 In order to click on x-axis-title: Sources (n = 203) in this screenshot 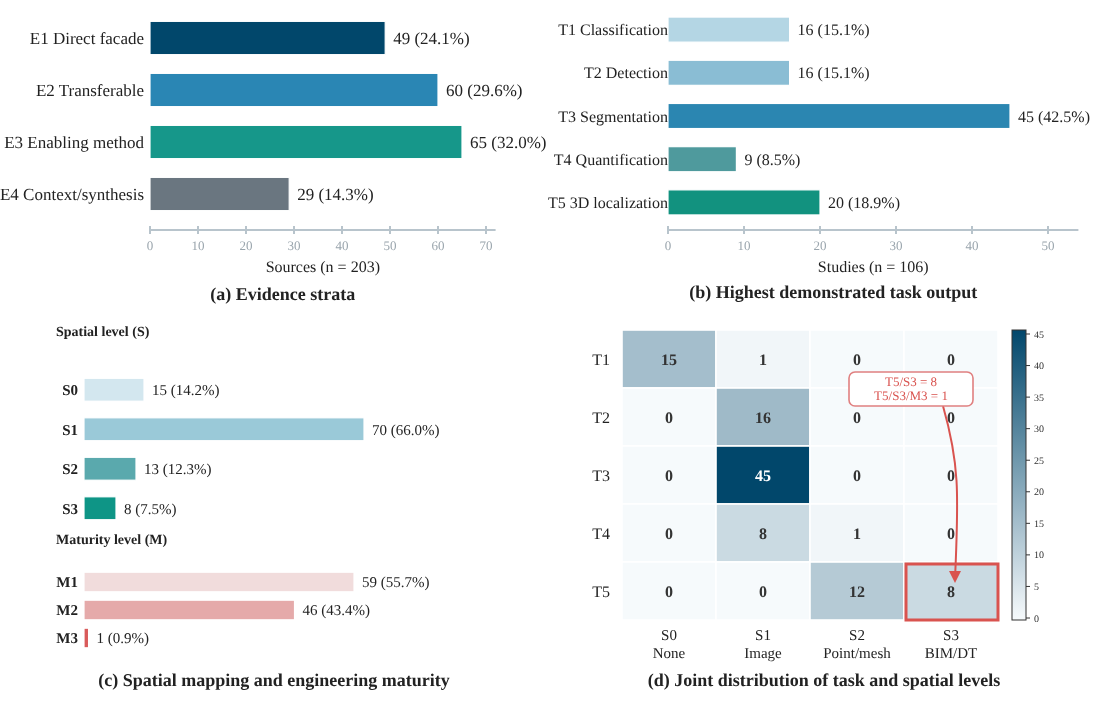, I will do `click(323, 267)`.